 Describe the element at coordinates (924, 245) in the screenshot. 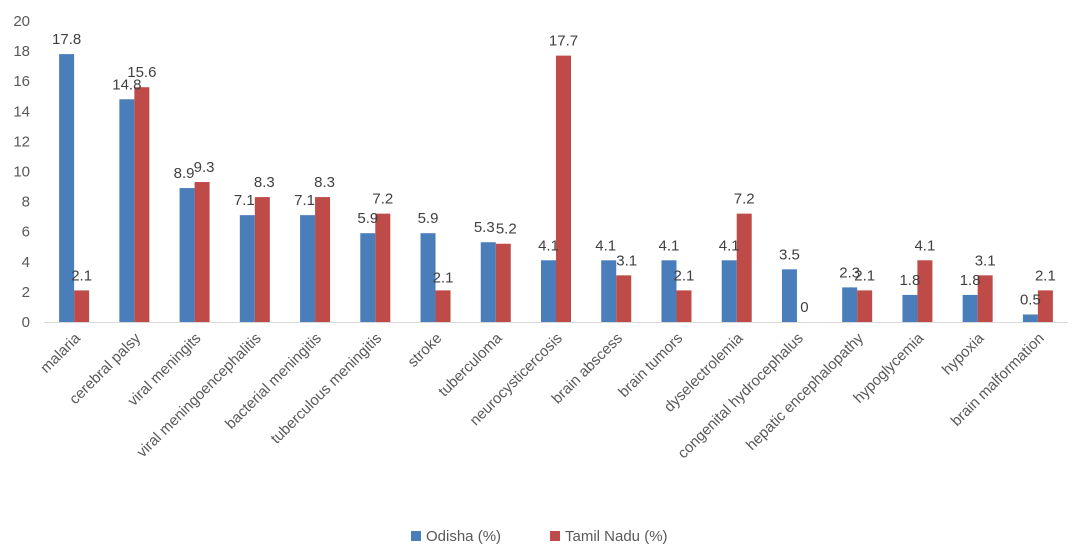

I see `data-label-tamil-nadu: 4.1` at that location.